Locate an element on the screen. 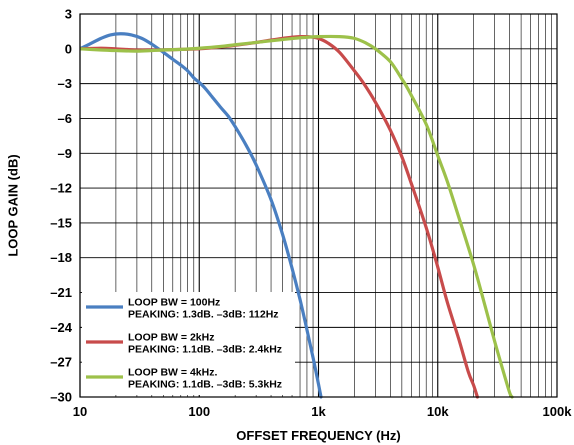 The width and height of the screenshot is (574, 445). x-tick-label: 100 is located at coordinates (199, 411).